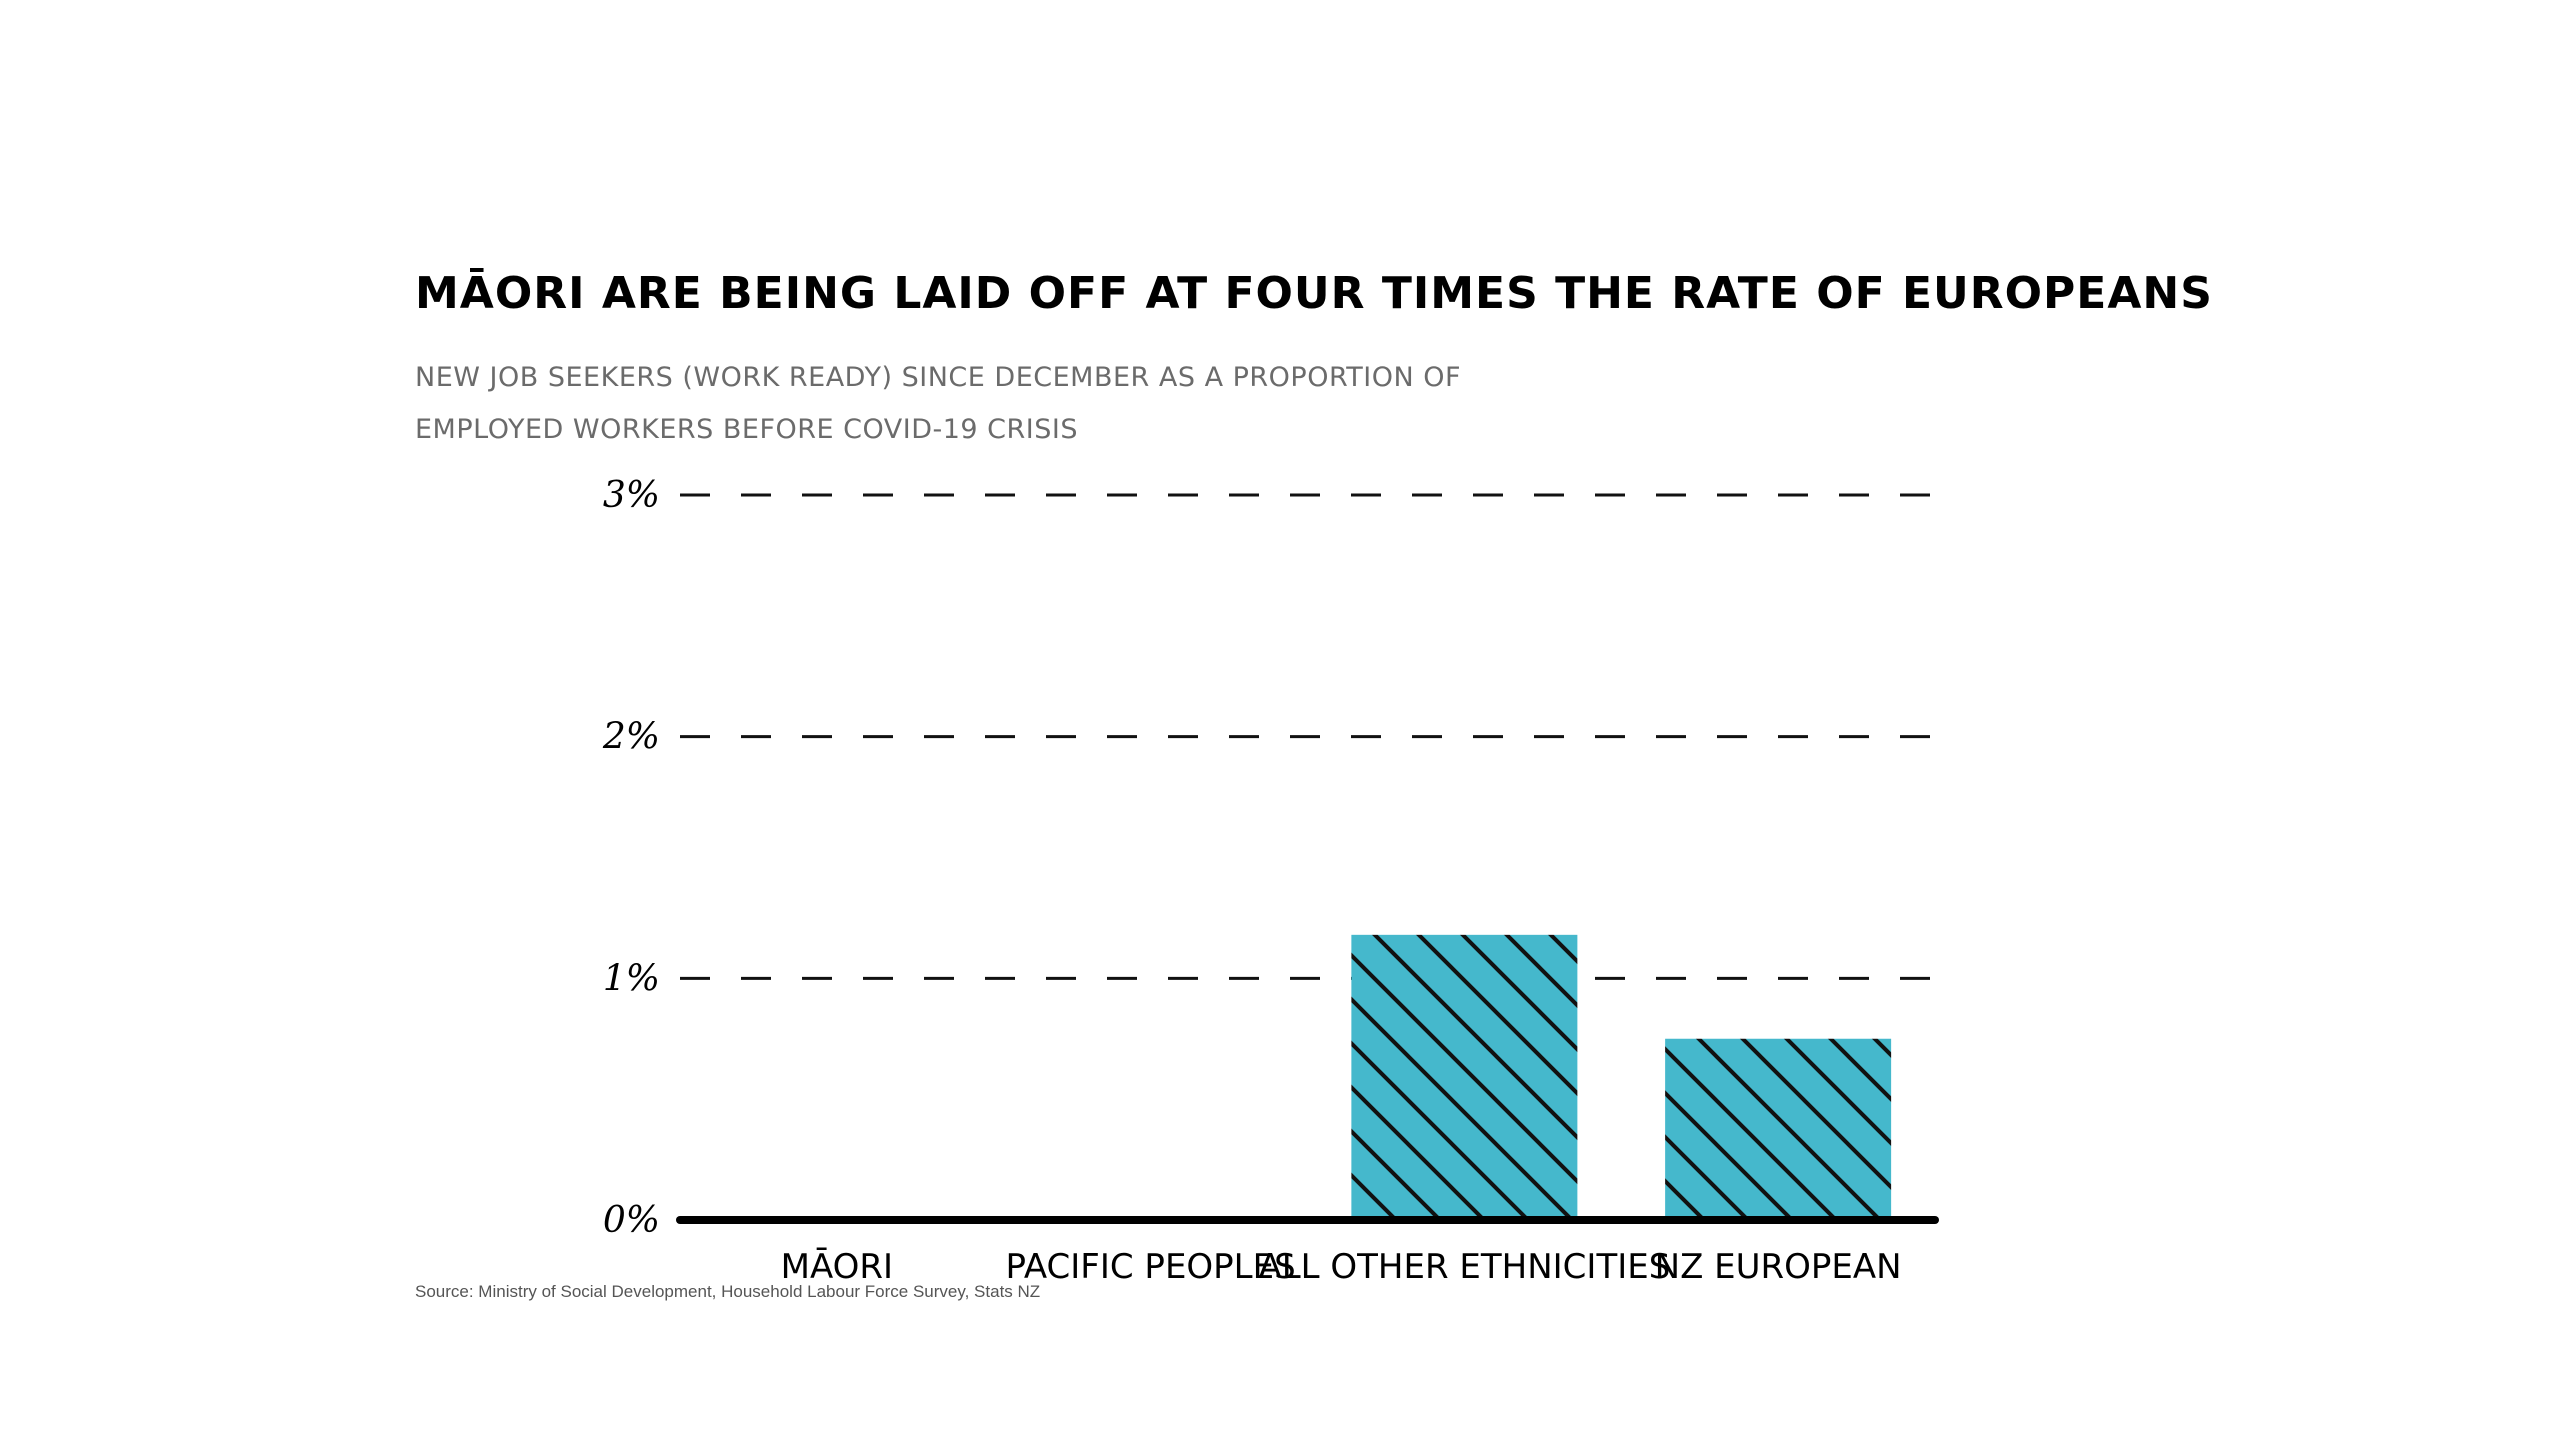 The width and height of the screenshot is (2560, 1440). I want to click on y-axis-ticks: 0% 1% 2% 3%, so click(631, 858).